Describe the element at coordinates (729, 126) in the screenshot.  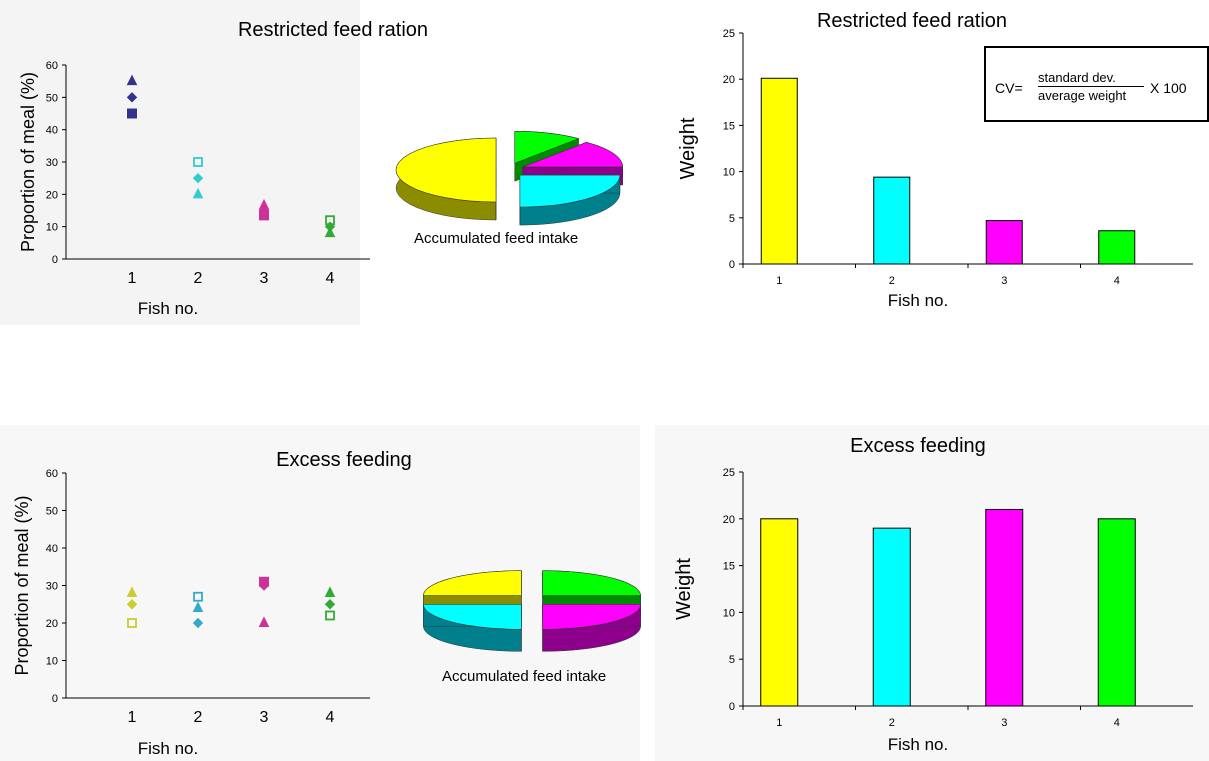
I see `y-tick-label-1: 15` at that location.